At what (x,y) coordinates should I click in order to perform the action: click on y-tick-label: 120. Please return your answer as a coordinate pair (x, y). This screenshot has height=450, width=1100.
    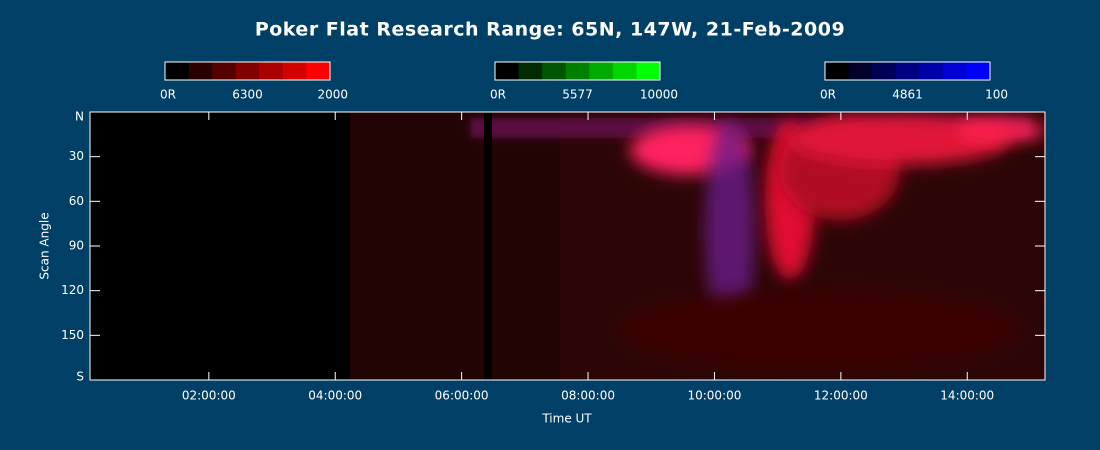
    Looking at the image, I should click on (72, 290).